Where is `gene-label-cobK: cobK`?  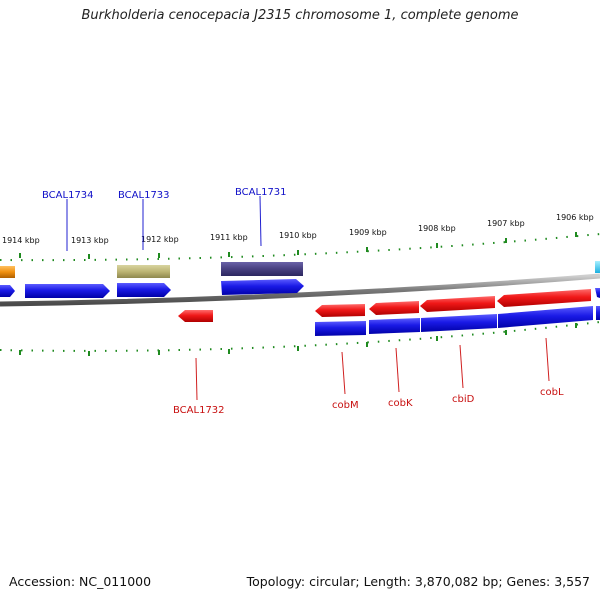 gene-label-cobK: cobK is located at coordinates (400, 403).